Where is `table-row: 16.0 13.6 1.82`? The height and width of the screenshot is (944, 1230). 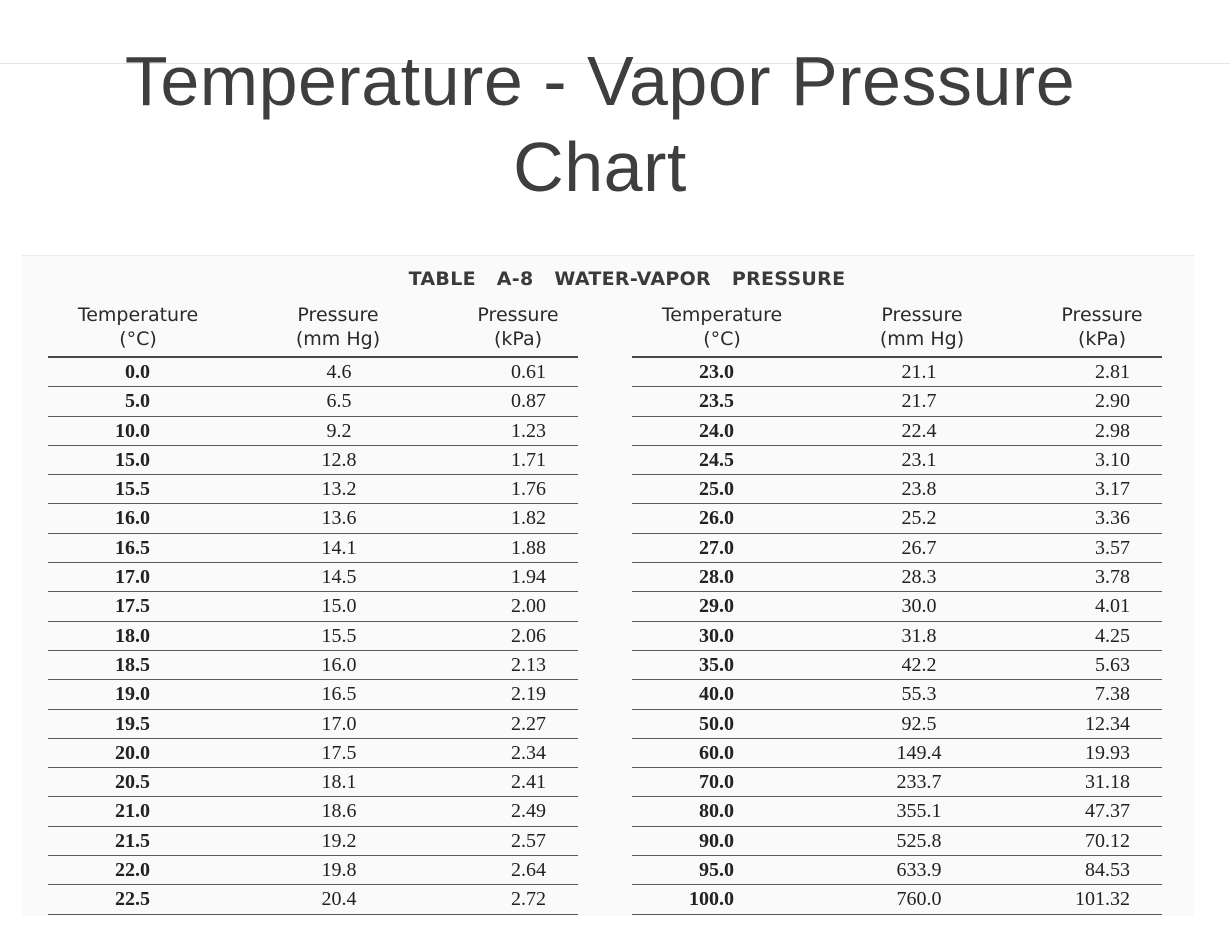
table-row: 16.0 13.6 1.82 is located at coordinates (313, 519).